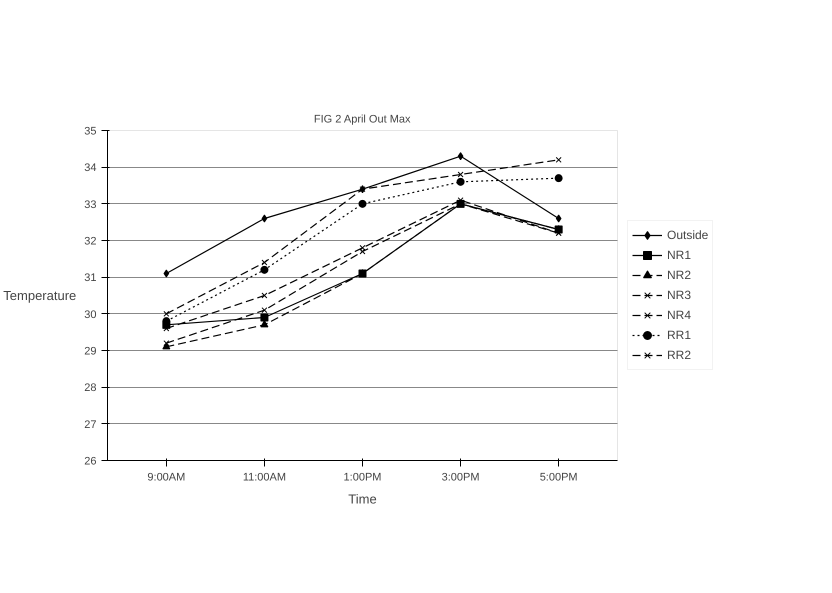  What do you see at coordinates (362, 120) in the screenshot?
I see `chart-title: FIG 2 April Out Max` at bounding box center [362, 120].